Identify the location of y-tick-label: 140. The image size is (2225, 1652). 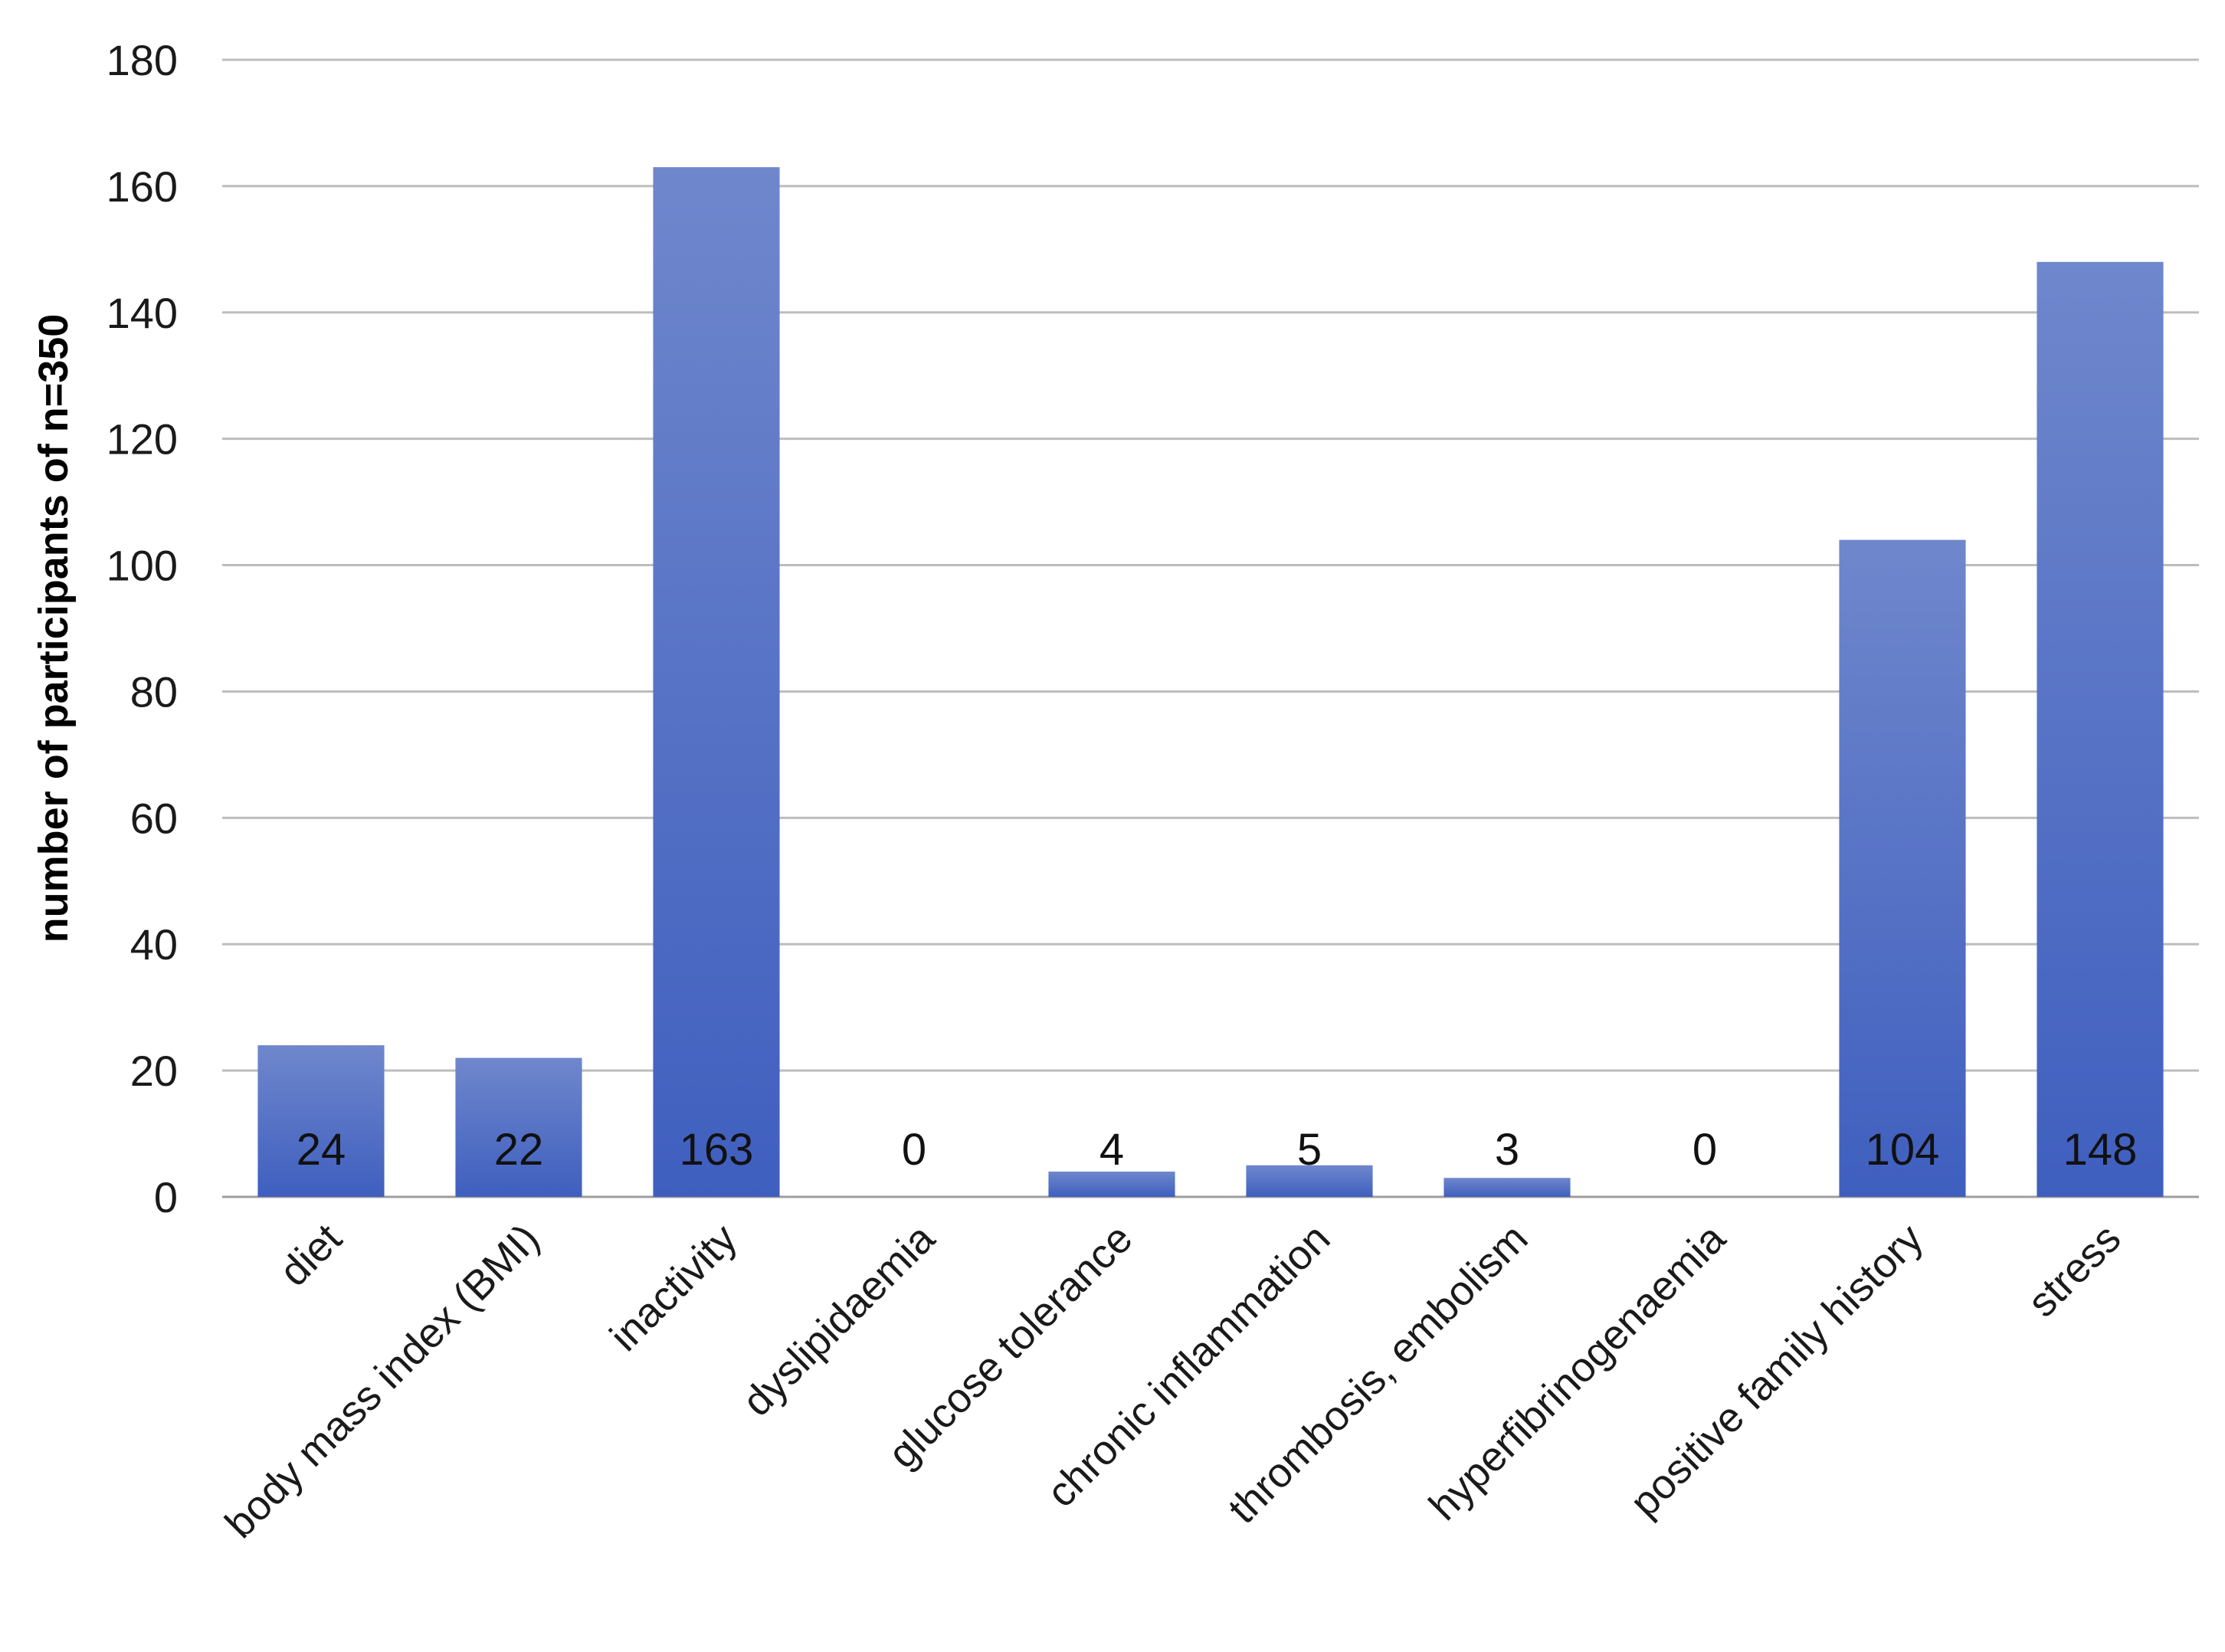
(142, 313).